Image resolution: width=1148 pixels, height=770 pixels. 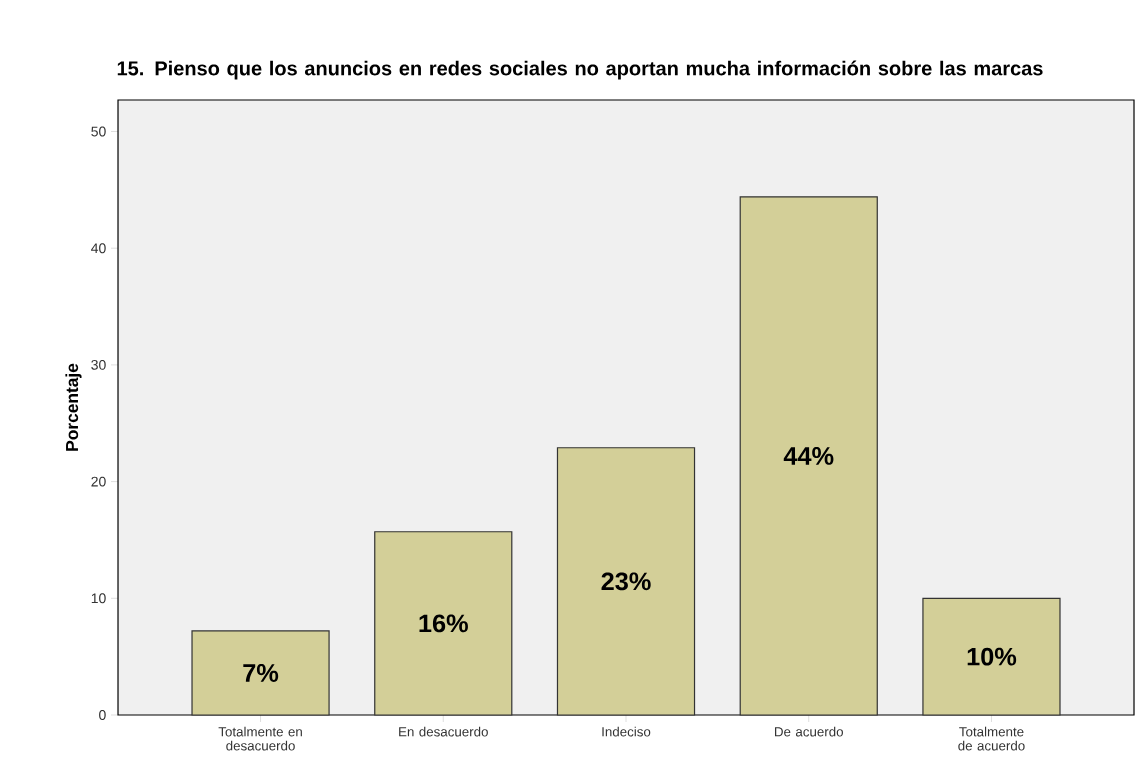 What do you see at coordinates (102, 715) in the screenshot?
I see `y-tick-label: 0` at bounding box center [102, 715].